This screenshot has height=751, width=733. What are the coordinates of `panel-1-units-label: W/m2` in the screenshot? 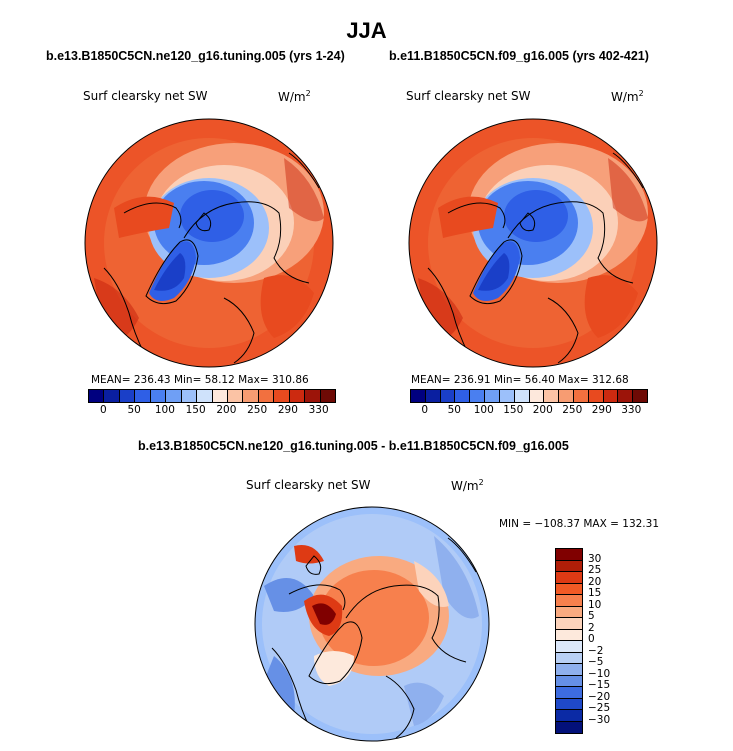 It's located at (294, 96).